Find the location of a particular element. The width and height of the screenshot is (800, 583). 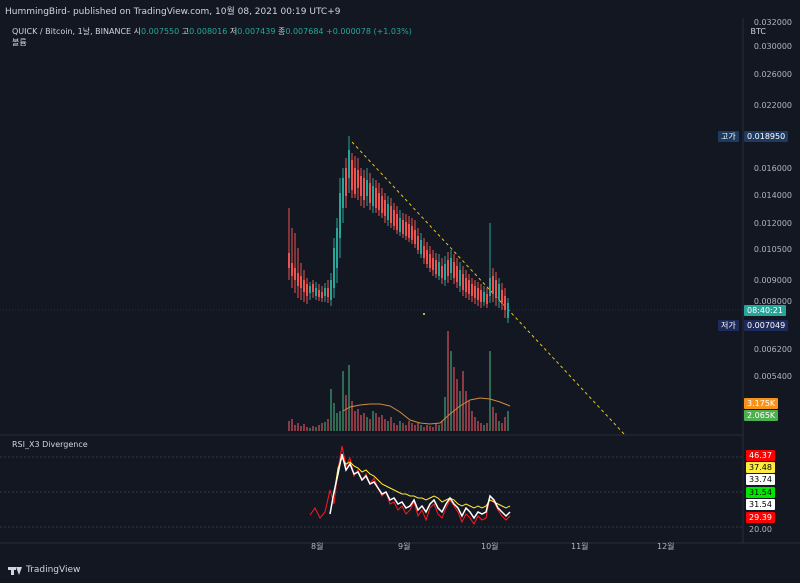

volume-tag-1: 3.175K is located at coordinates (761, 403).